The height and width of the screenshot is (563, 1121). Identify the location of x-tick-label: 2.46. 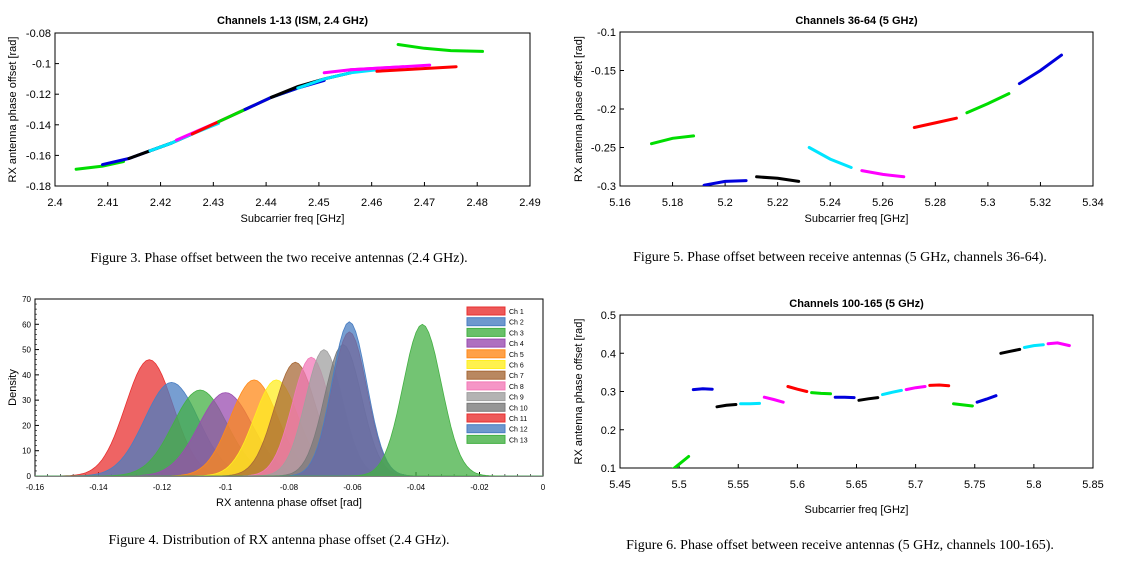
(371, 203).